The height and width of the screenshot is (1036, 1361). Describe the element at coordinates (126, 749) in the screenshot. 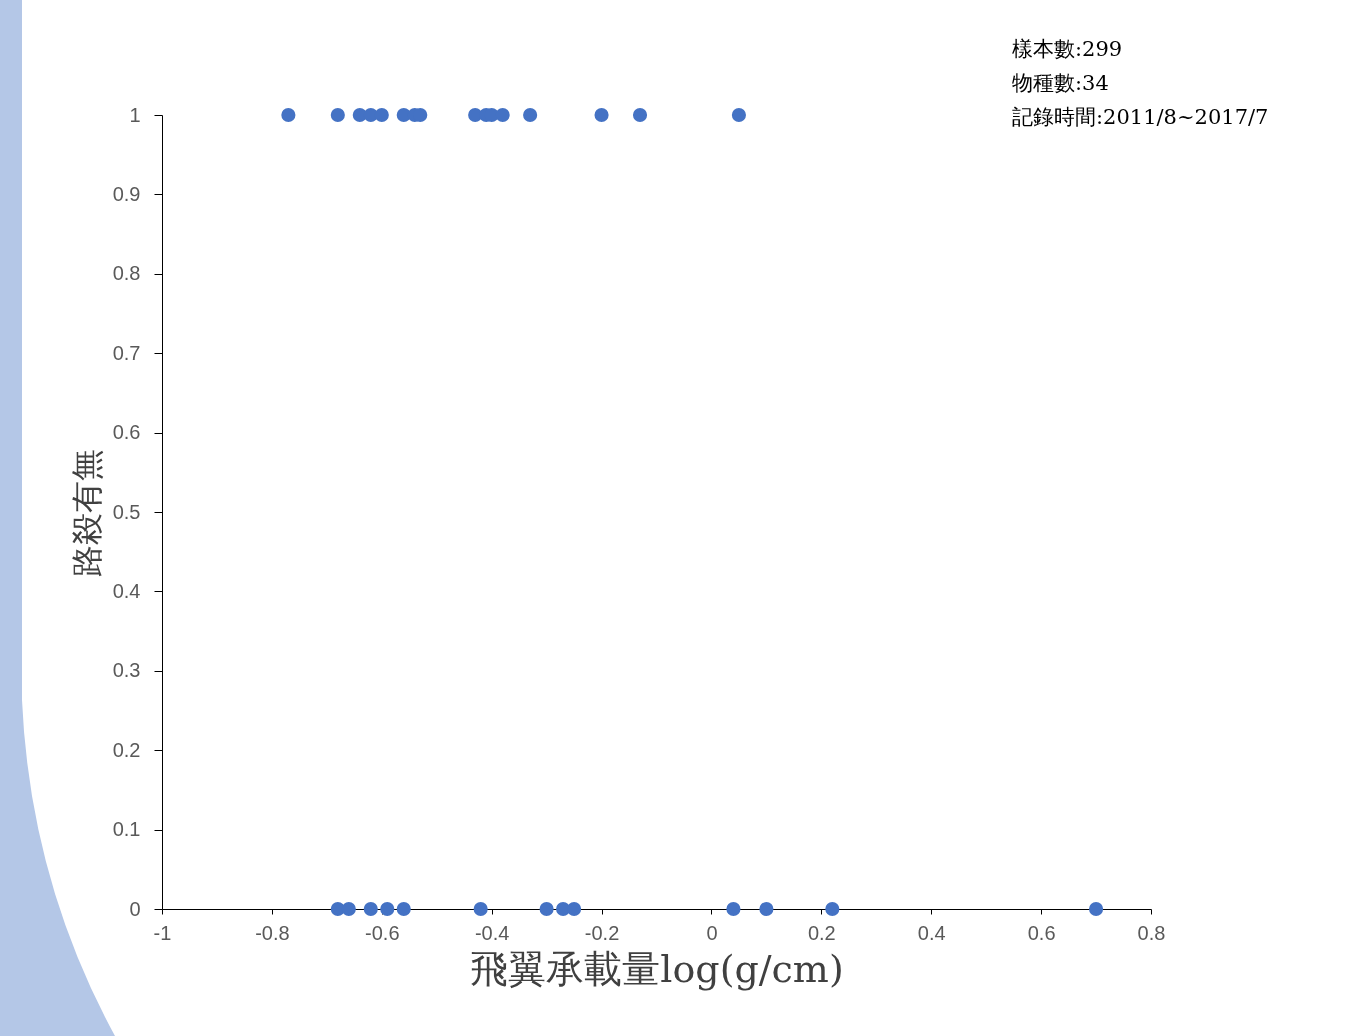

I see `y-tick-label: 0.2` at that location.